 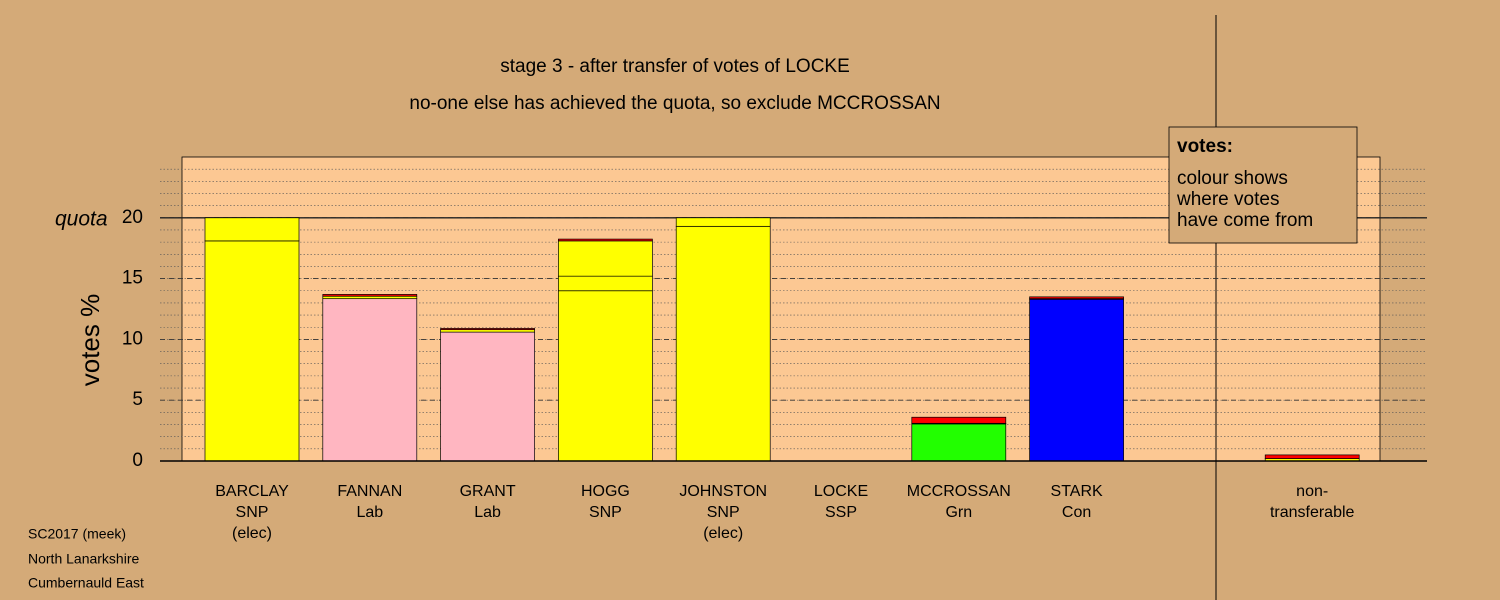 I want to click on footer-text: SC2017 (meek), so click(x=77, y=534).